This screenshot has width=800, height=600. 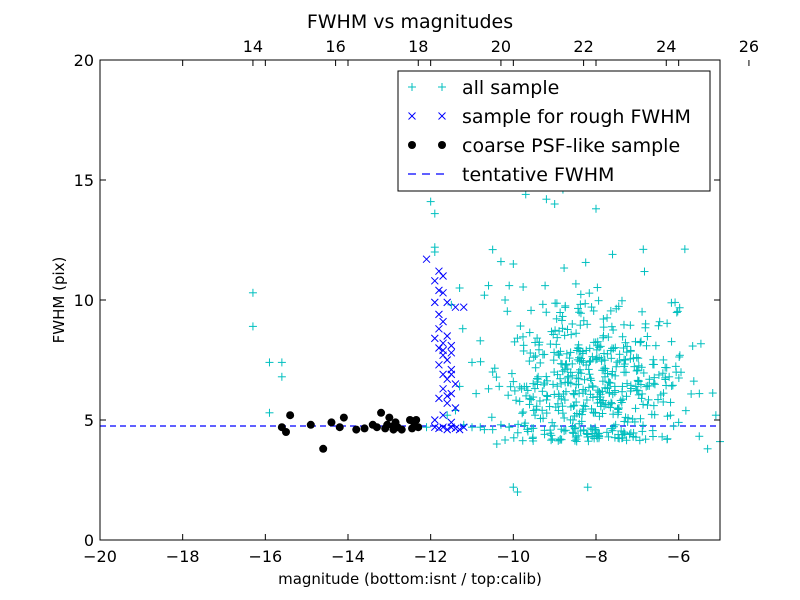 What do you see at coordinates (410, 22) in the screenshot?
I see `chart-title: FWHM vs magnitudes` at bounding box center [410, 22].